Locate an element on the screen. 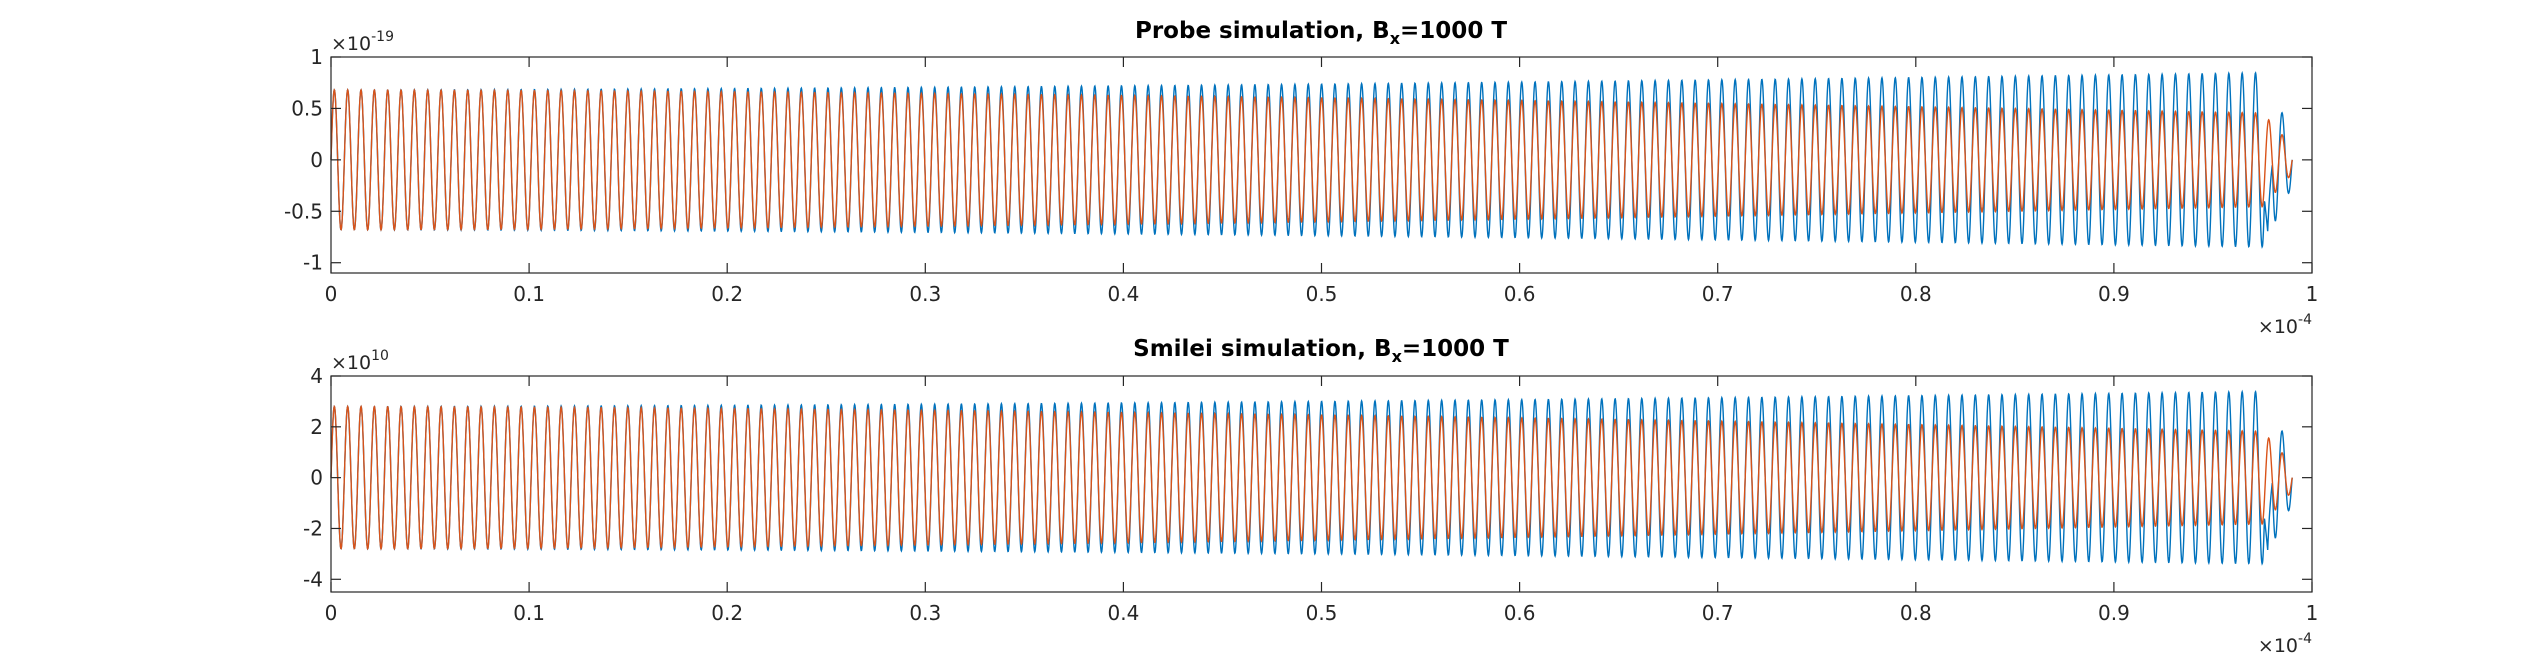  y-exponent-label: ×10¹⁰ is located at coordinates (360, 361).